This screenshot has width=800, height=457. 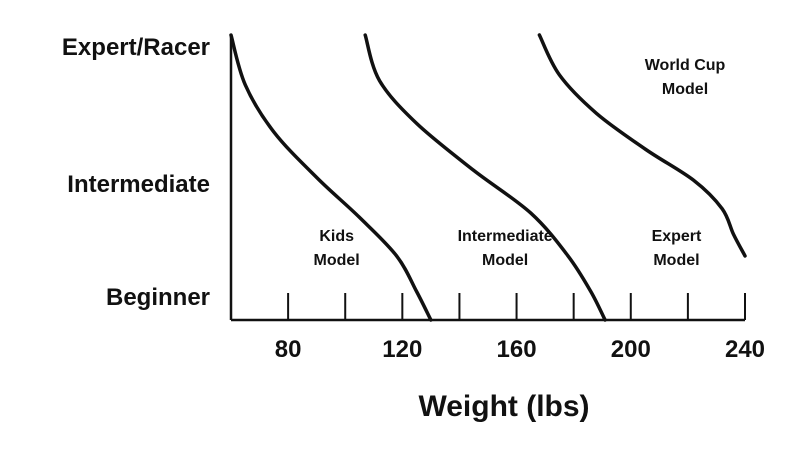 I want to click on annotation-label: World Cup, so click(x=685, y=65).